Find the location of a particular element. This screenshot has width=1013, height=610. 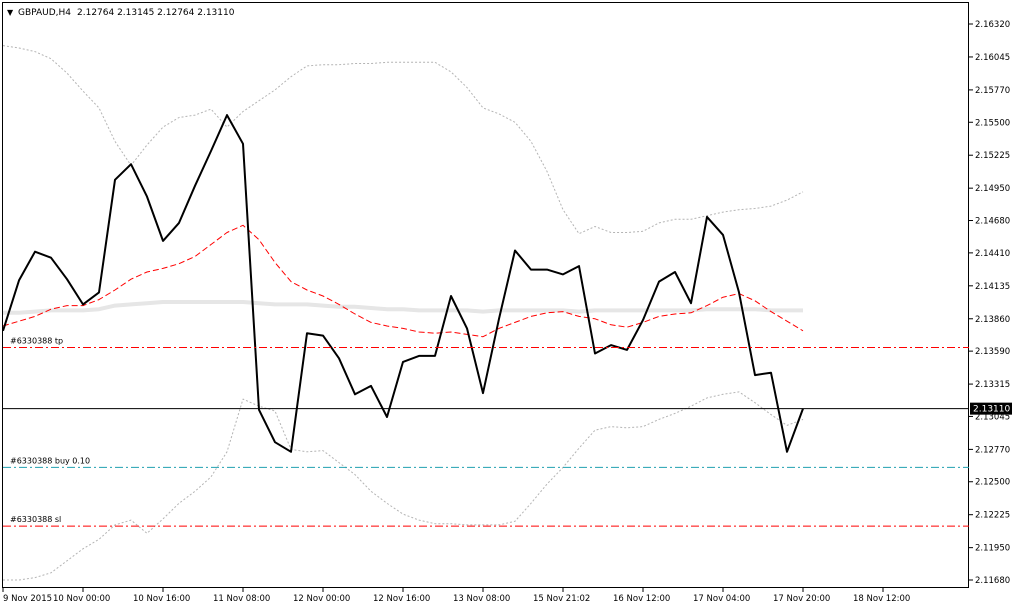

level-label: #6330388 buy 0.10 is located at coordinates (50, 460).